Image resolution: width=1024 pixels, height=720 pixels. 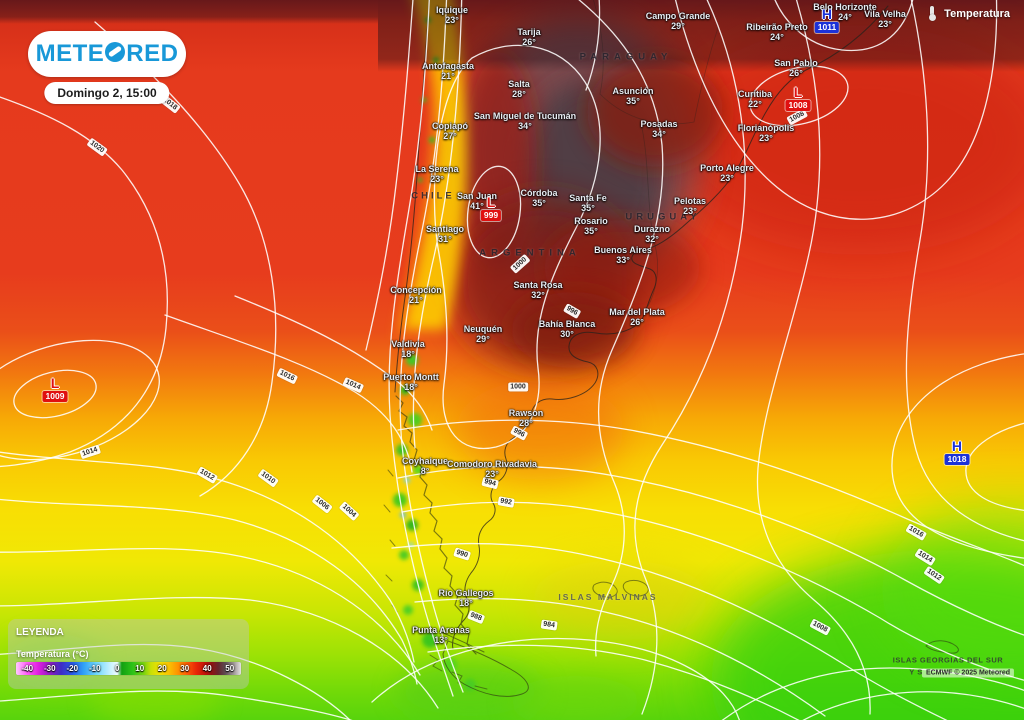 I want to click on city-name: Santa Fe, so click(x=588, y=198).